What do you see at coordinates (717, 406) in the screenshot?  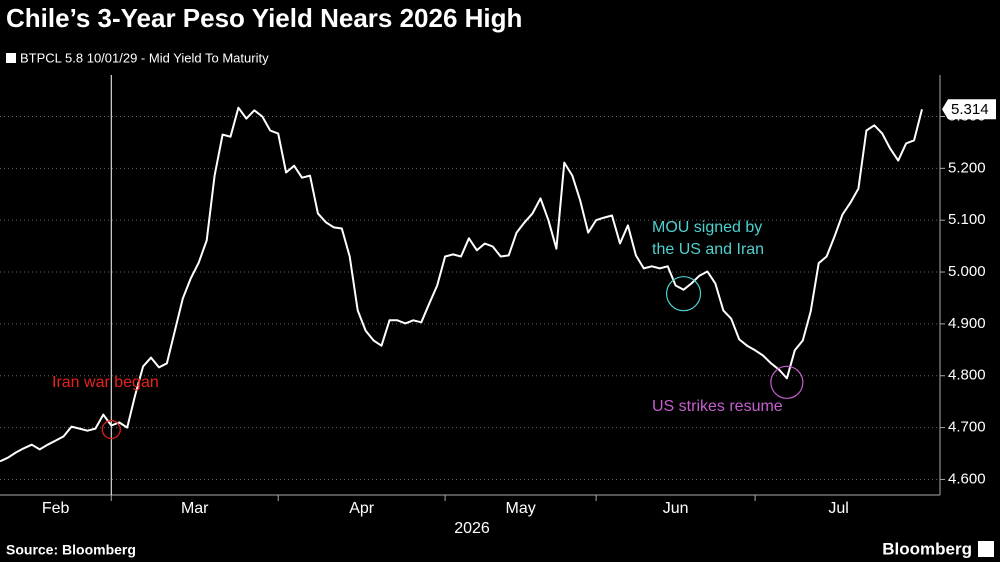 I see `annotation-text: US strikes resume` at bounding box center [717, 406].